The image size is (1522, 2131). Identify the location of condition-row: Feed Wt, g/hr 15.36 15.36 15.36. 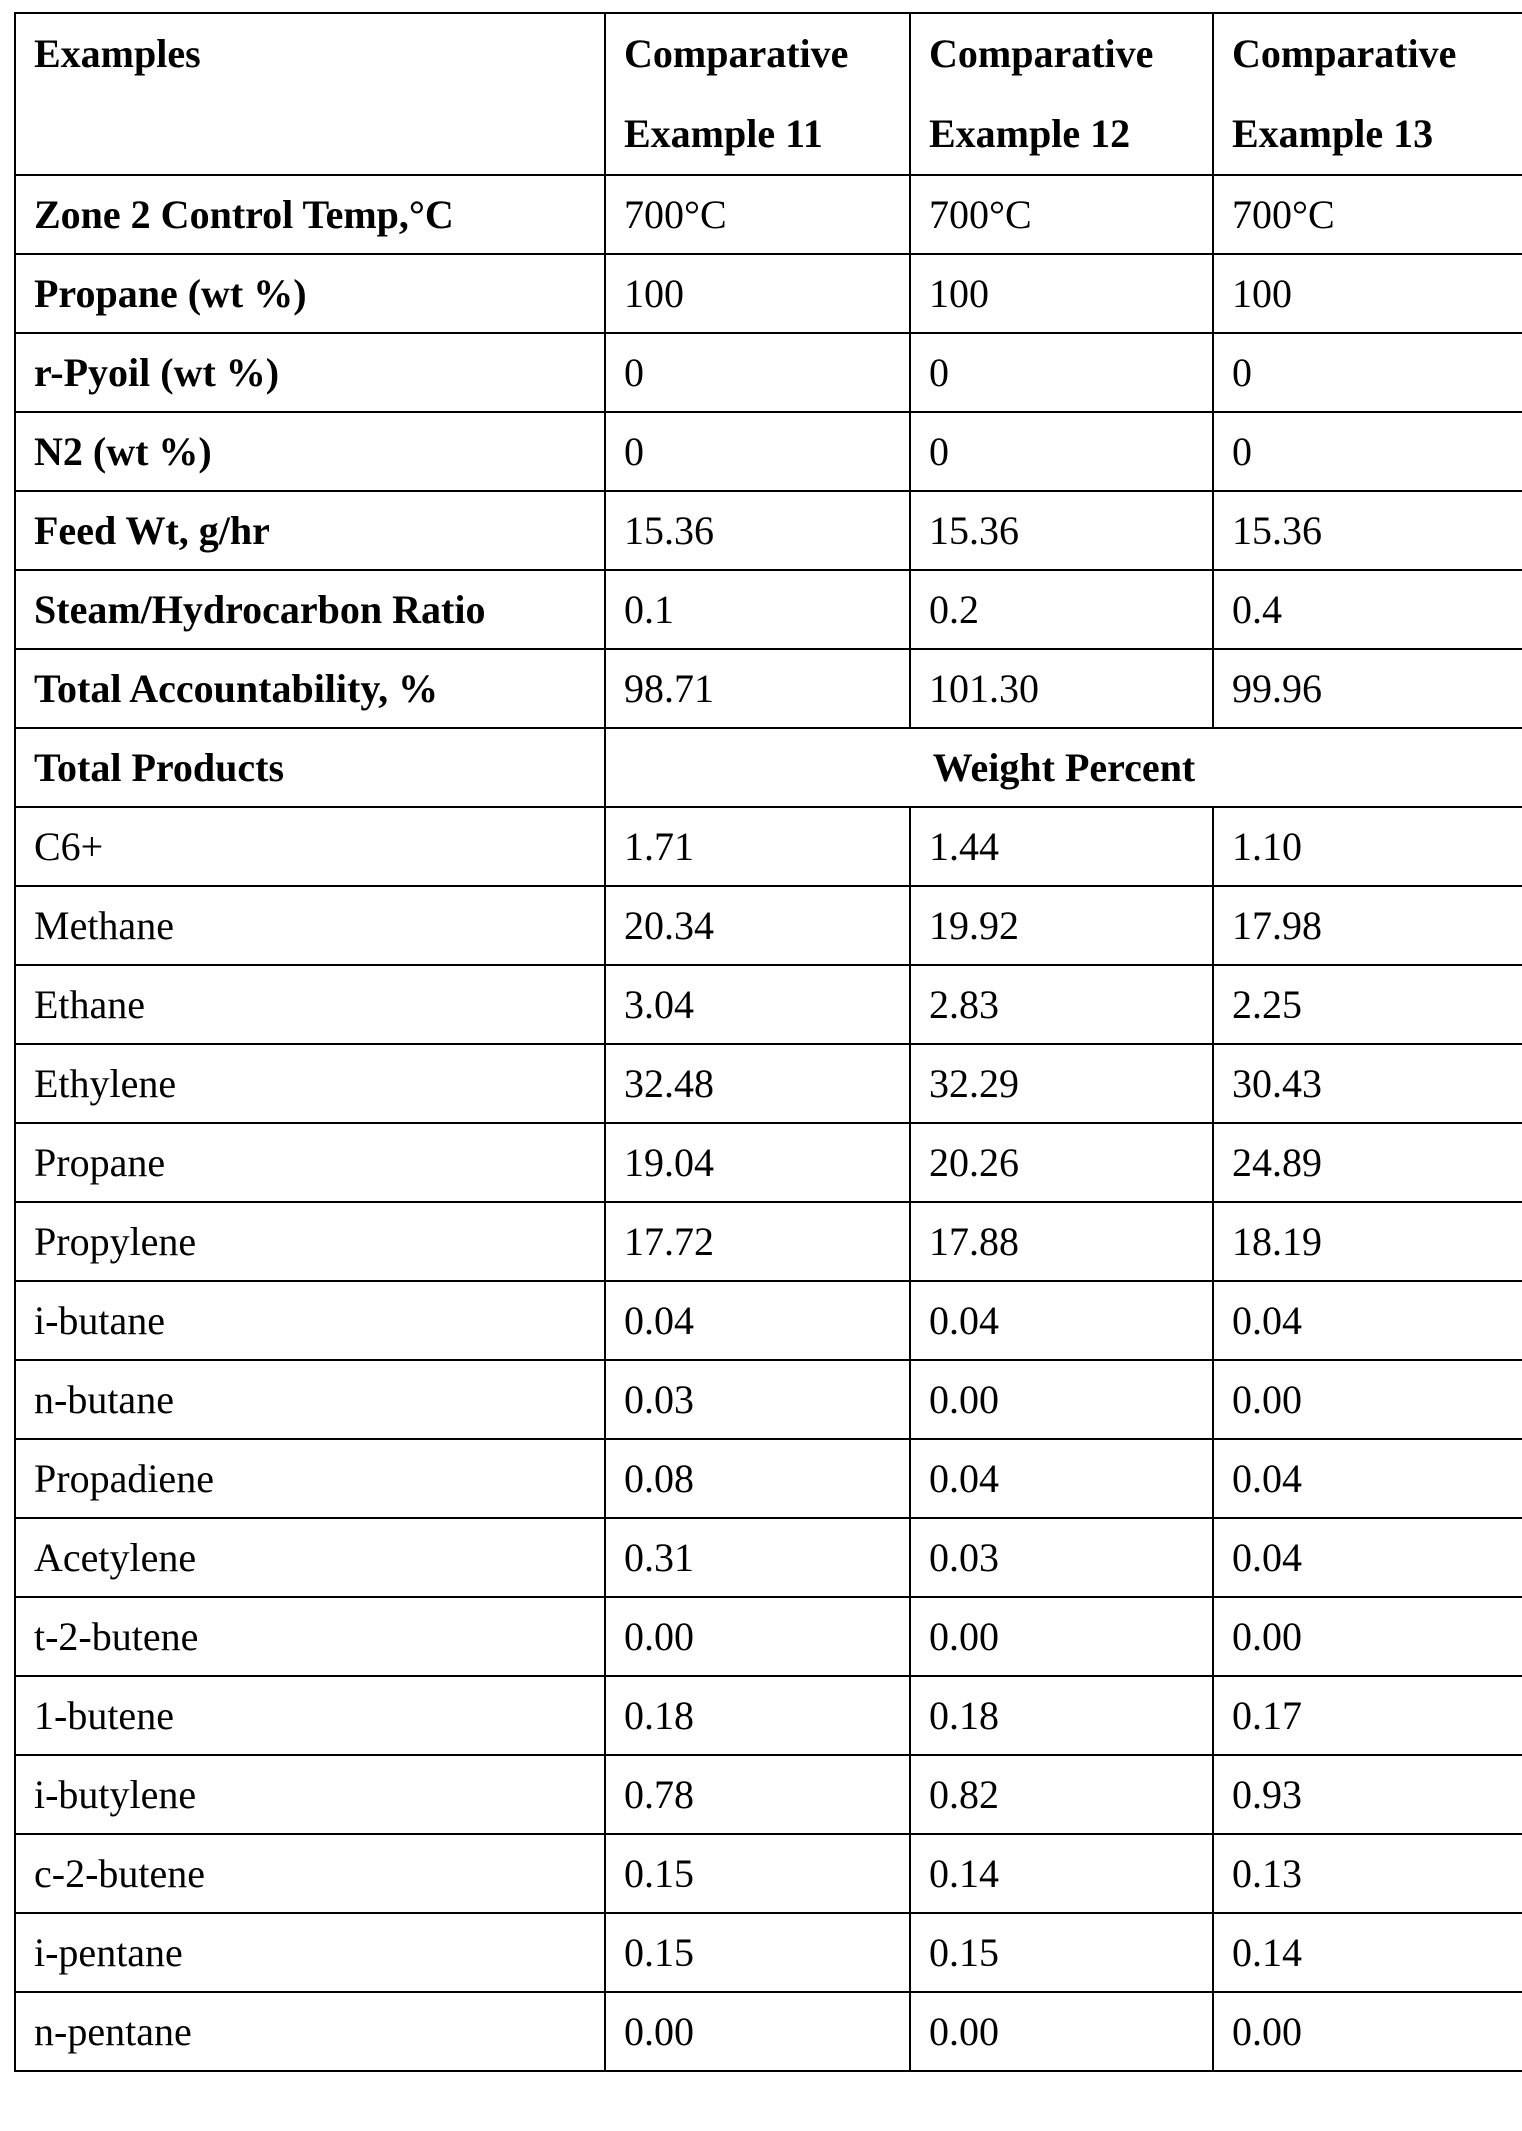
(768, 530).